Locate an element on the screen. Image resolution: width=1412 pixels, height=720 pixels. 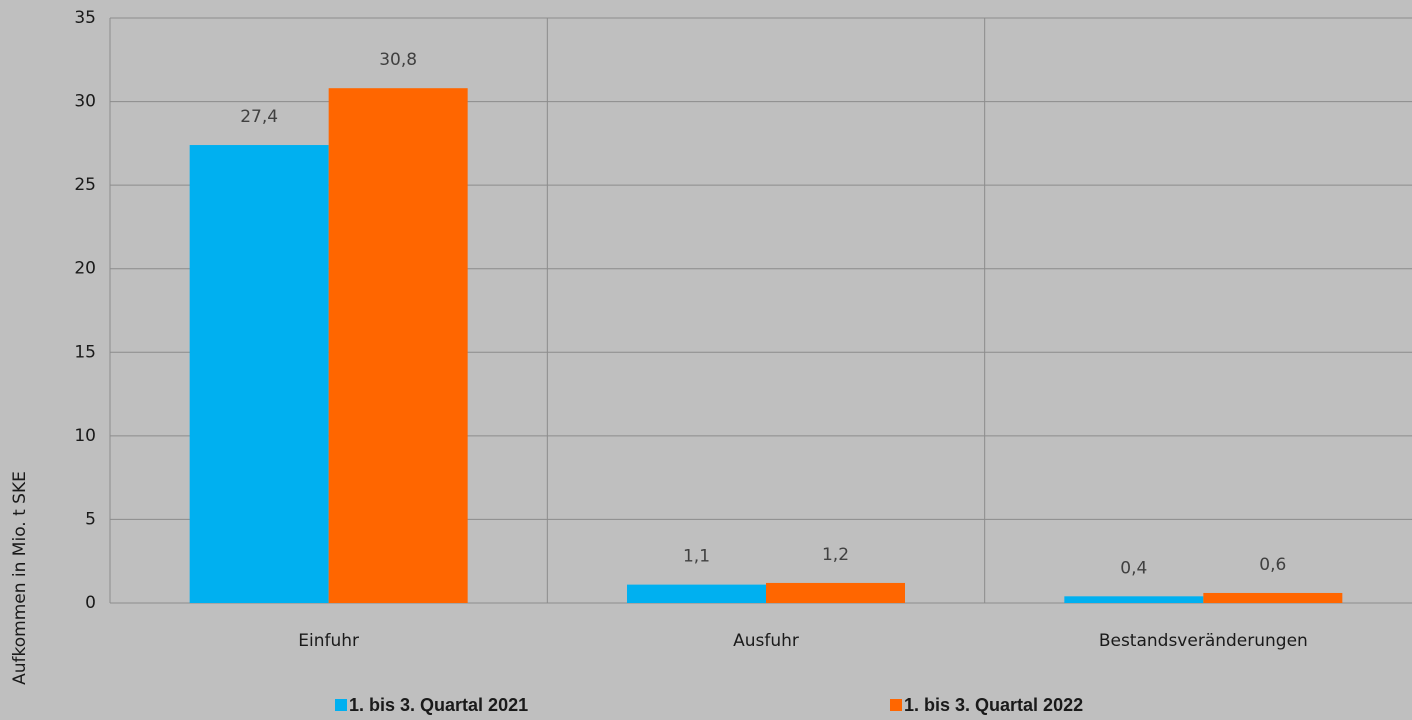
y-tick-label: 20 is located at coordinates (85, 269).